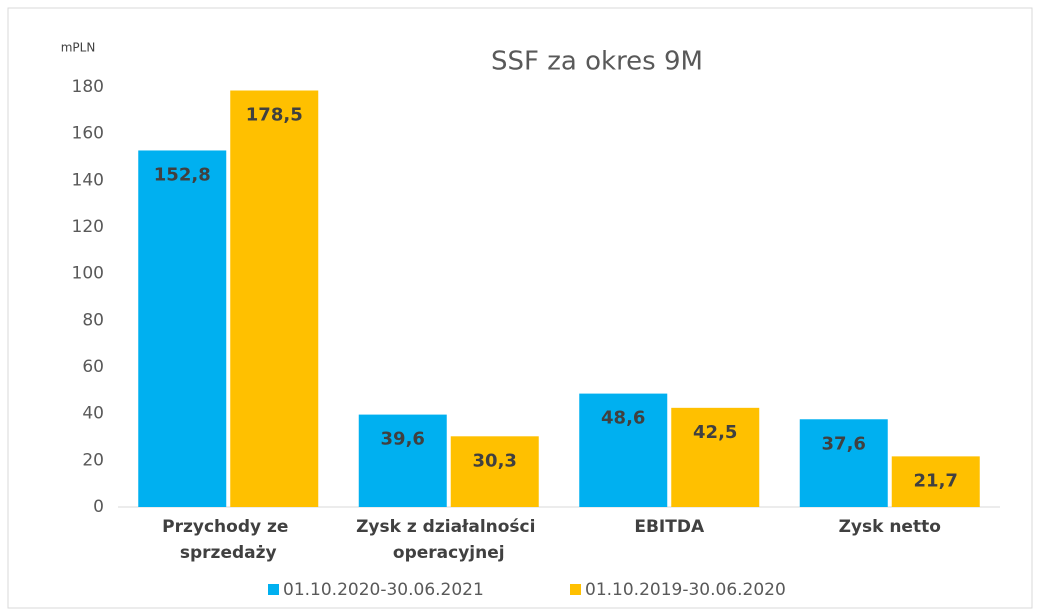 The height and width of the screenshot is (616, 1040). I want to click on y-tick-label: 20, so click(93, 460).